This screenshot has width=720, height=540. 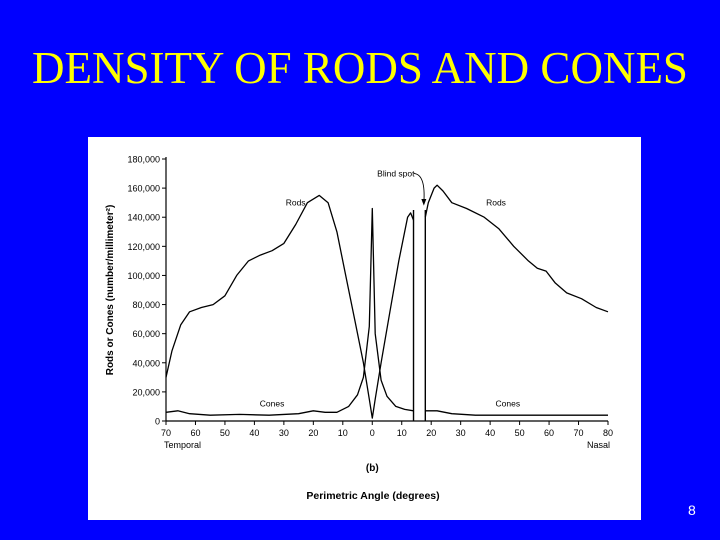 I want to click on y-tick-label: 0, so click(x=157, y=422).